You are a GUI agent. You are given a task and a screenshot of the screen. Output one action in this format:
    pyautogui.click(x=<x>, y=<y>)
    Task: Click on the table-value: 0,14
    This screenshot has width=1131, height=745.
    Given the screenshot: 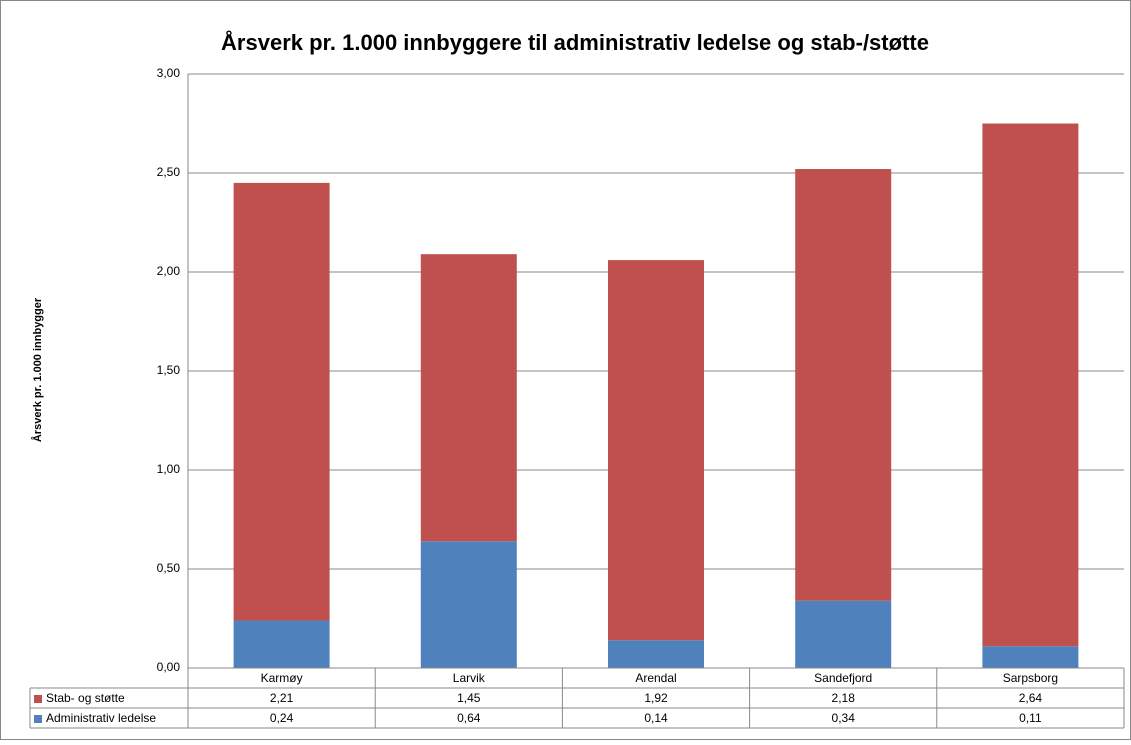 What is the action you would take?
    pyautogui.click(x=656, y=718)
    